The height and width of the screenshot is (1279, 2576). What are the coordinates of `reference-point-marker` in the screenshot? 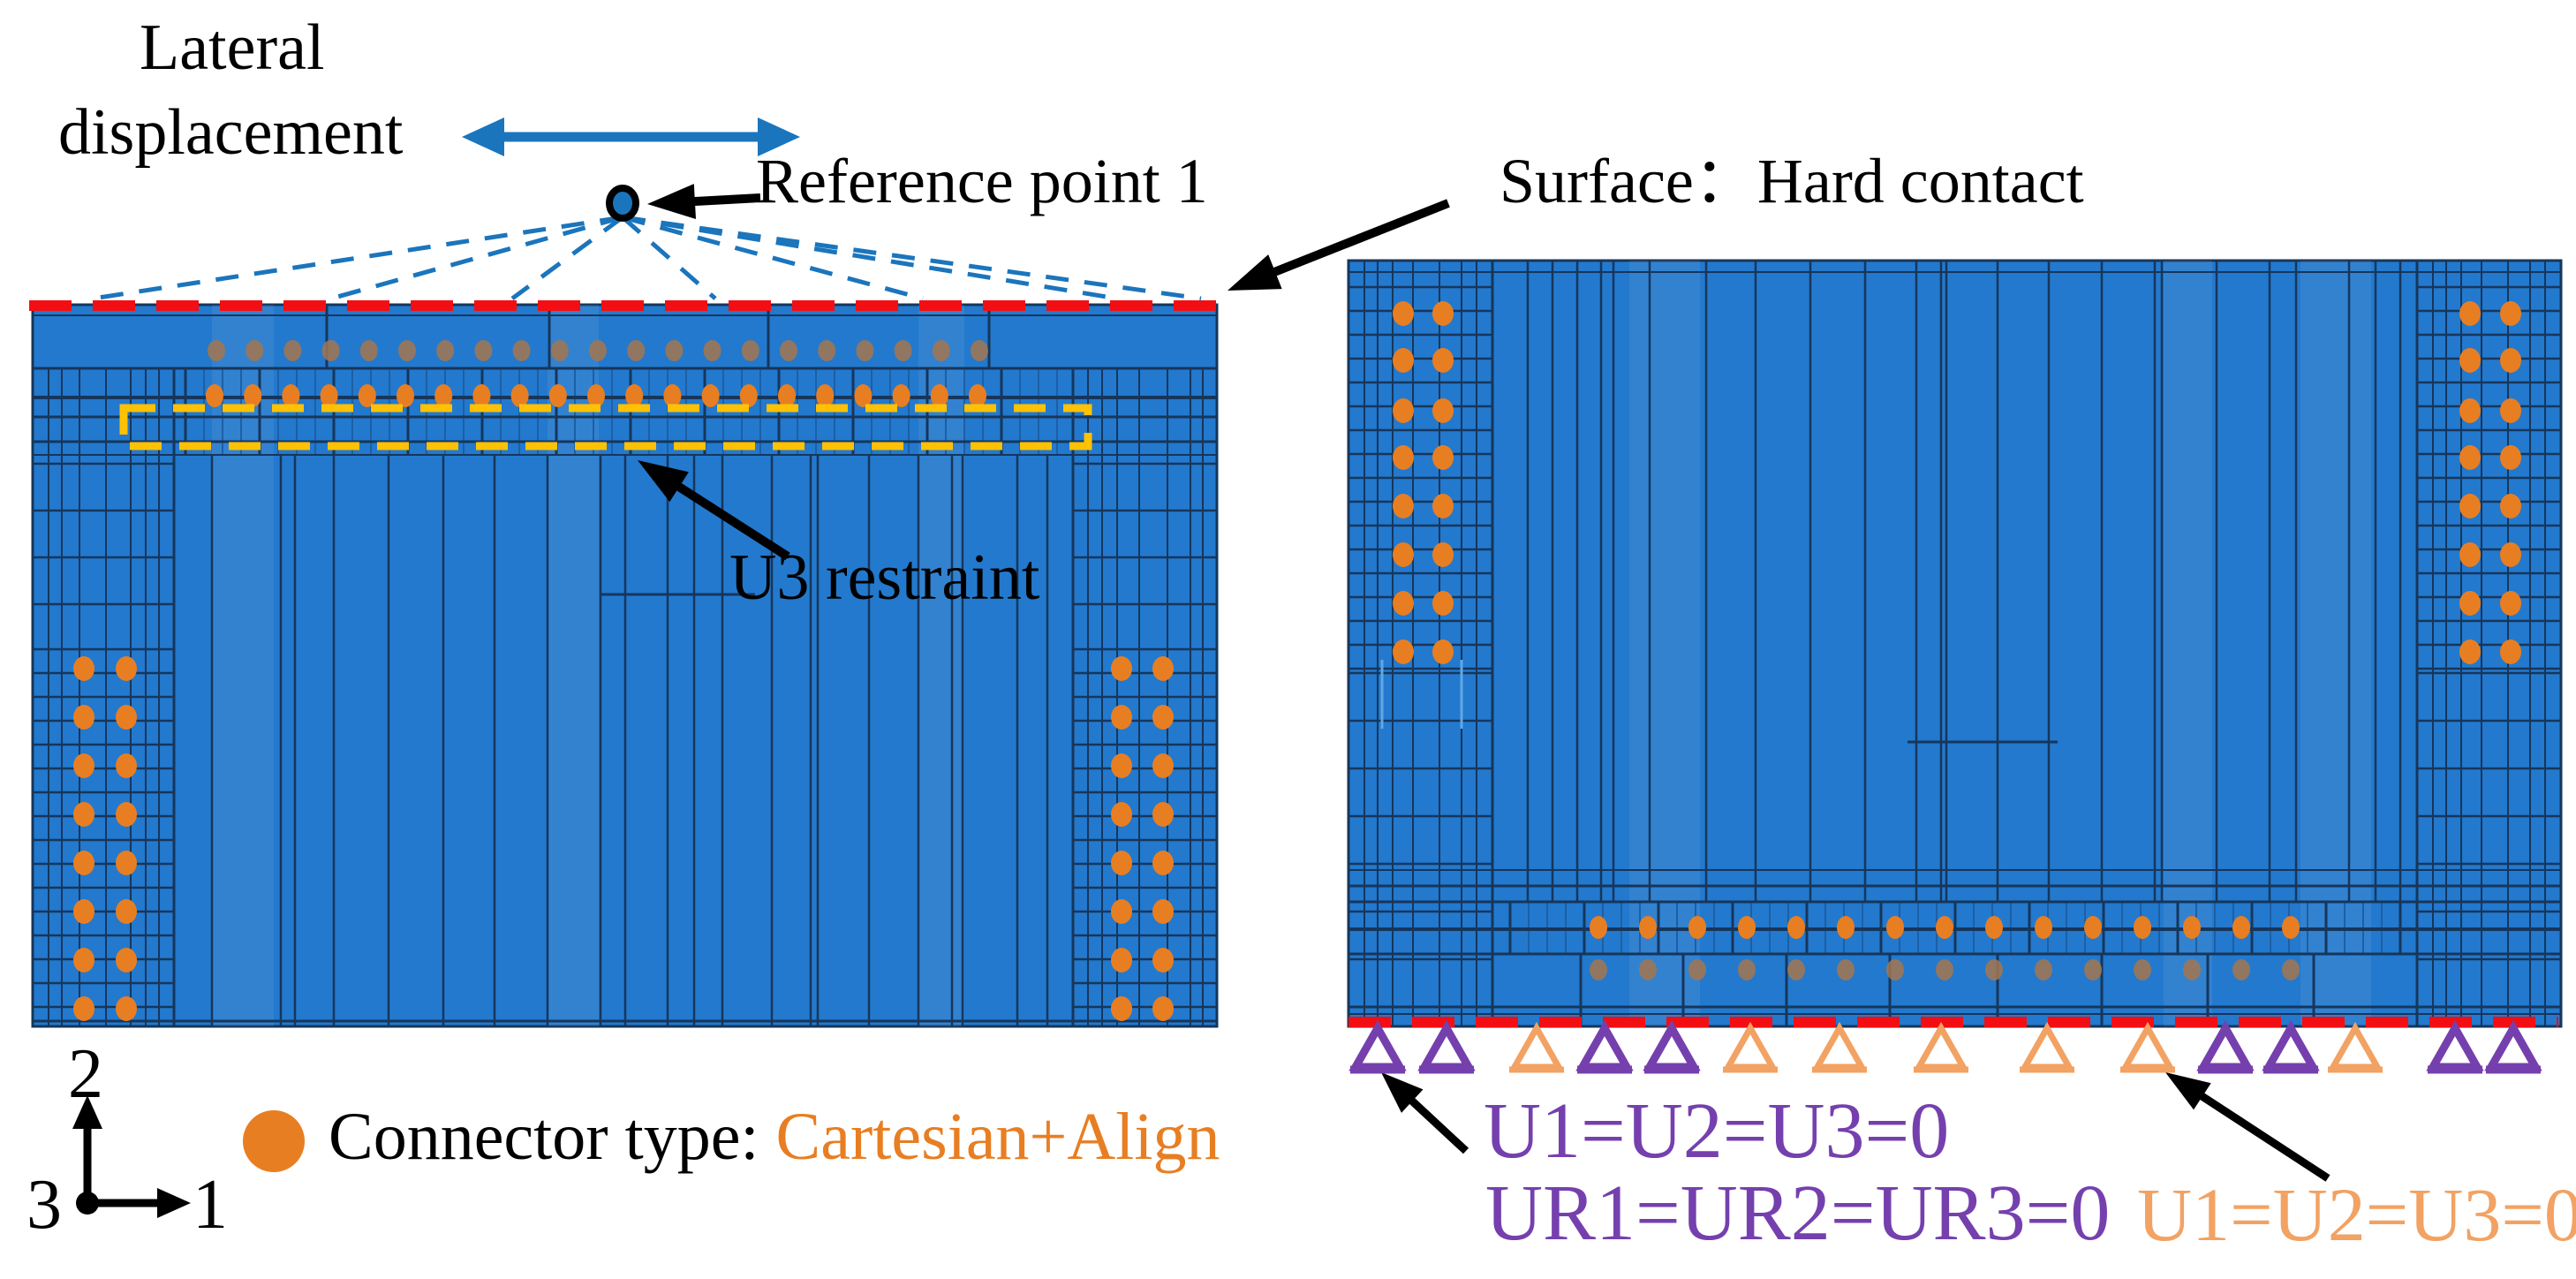 It's located at (623, 203).